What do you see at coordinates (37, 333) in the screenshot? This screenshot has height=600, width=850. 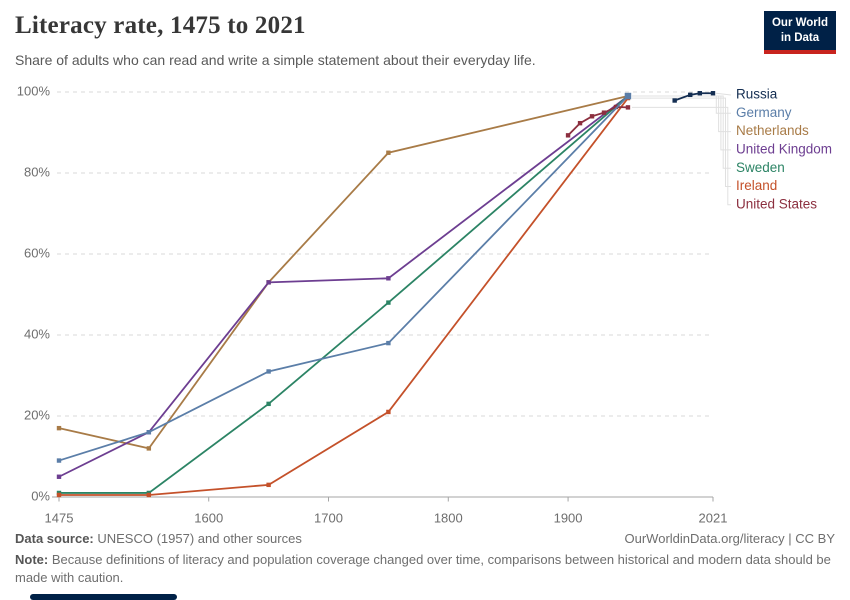 I see `y-axis-tick-label: 40%` at bounding box center [37, 333].